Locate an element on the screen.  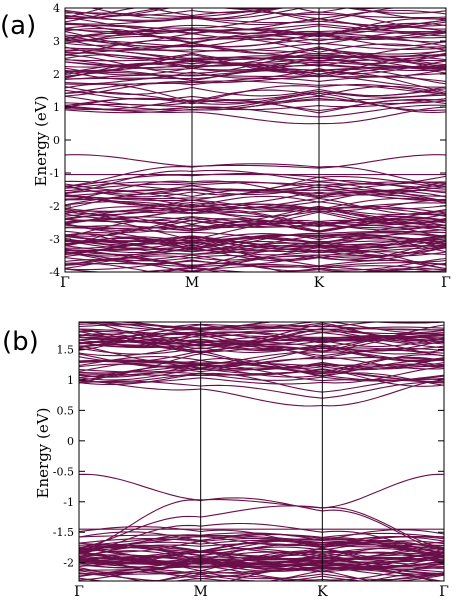
y-tick-label: -3 is located at coordinates (54, 239).